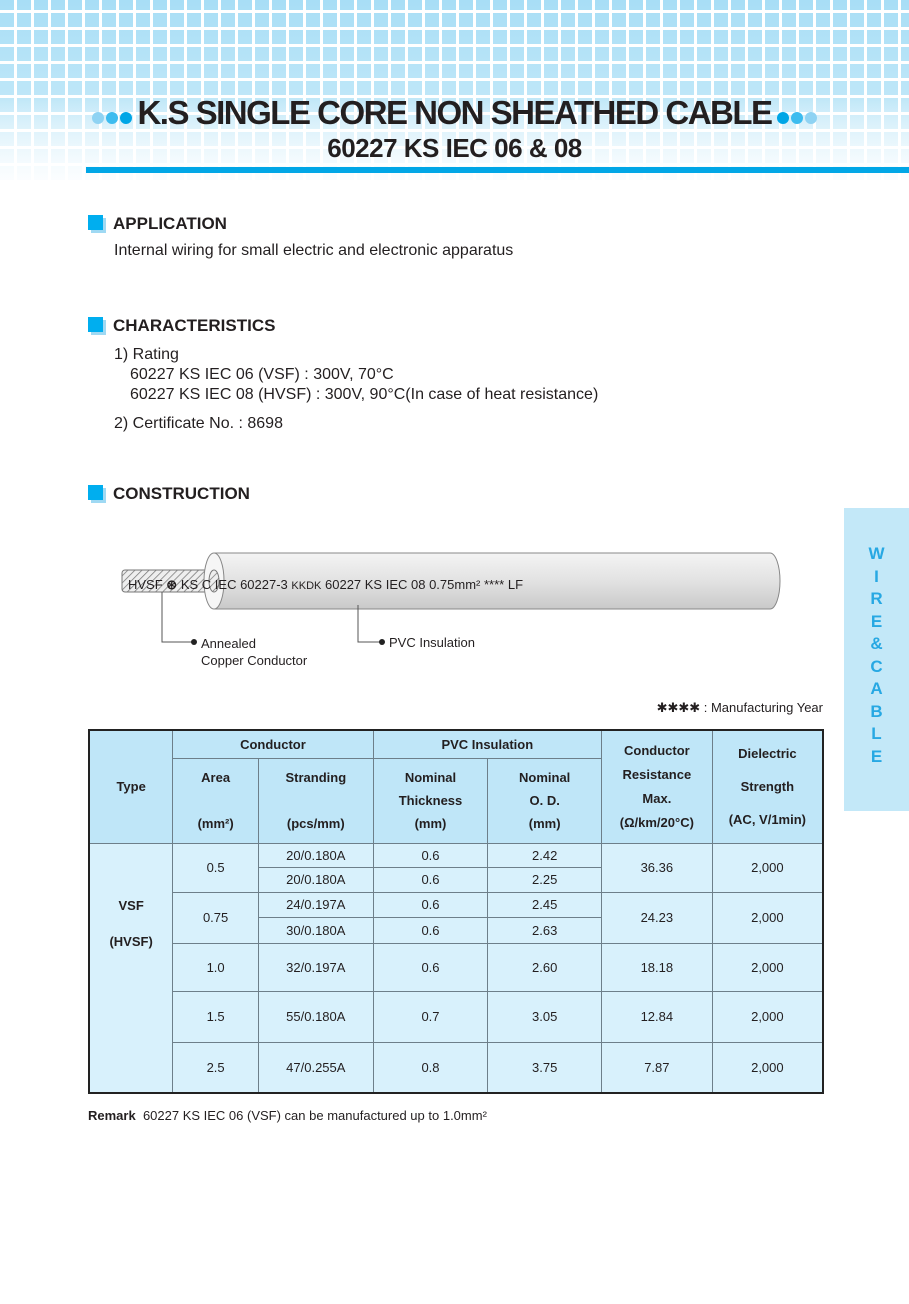 The width and height of the screenshot is (909, 1304). What do you see at coordinates (146, 354) in the screenshot?
I see `rating-label: 1) Rating` at bounding box center [146, 354].